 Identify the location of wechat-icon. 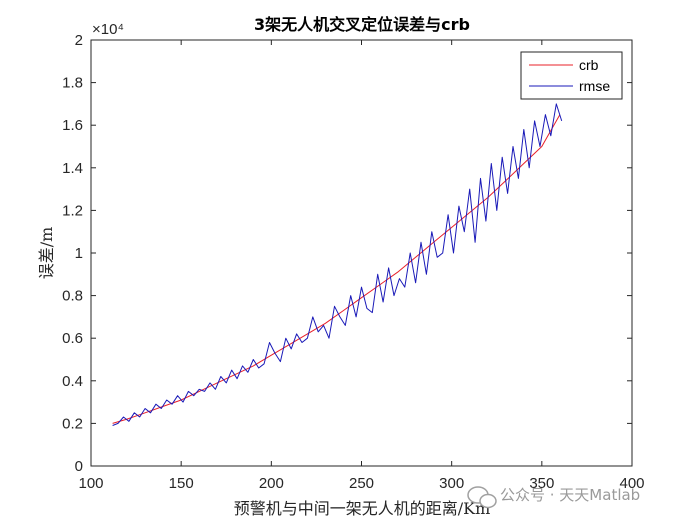
(482, 497).